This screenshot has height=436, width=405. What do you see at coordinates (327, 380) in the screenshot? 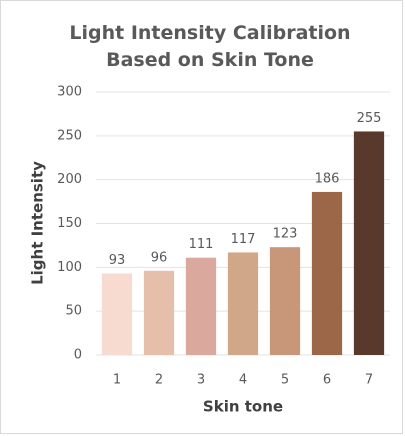
I see `x-tick-label: 6` at bounding box center [327, 380].